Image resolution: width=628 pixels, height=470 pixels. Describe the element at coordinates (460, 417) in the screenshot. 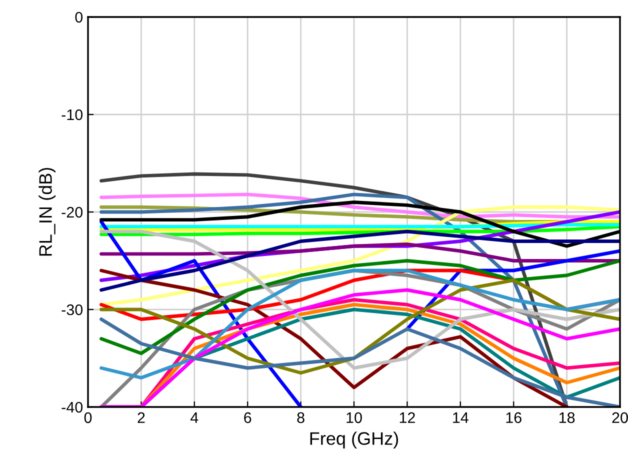

I see `x-tick-label: 14` at that location.